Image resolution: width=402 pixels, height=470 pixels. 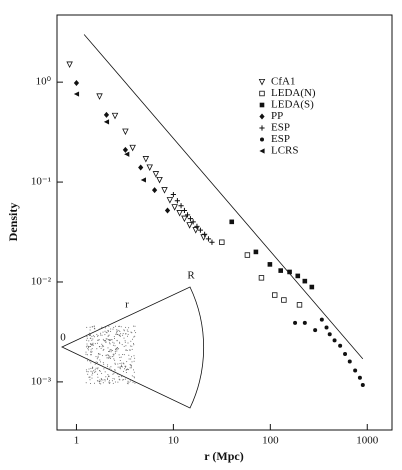 I want to click on y-tick-label: 10⁻², so click(x=41, y=282).